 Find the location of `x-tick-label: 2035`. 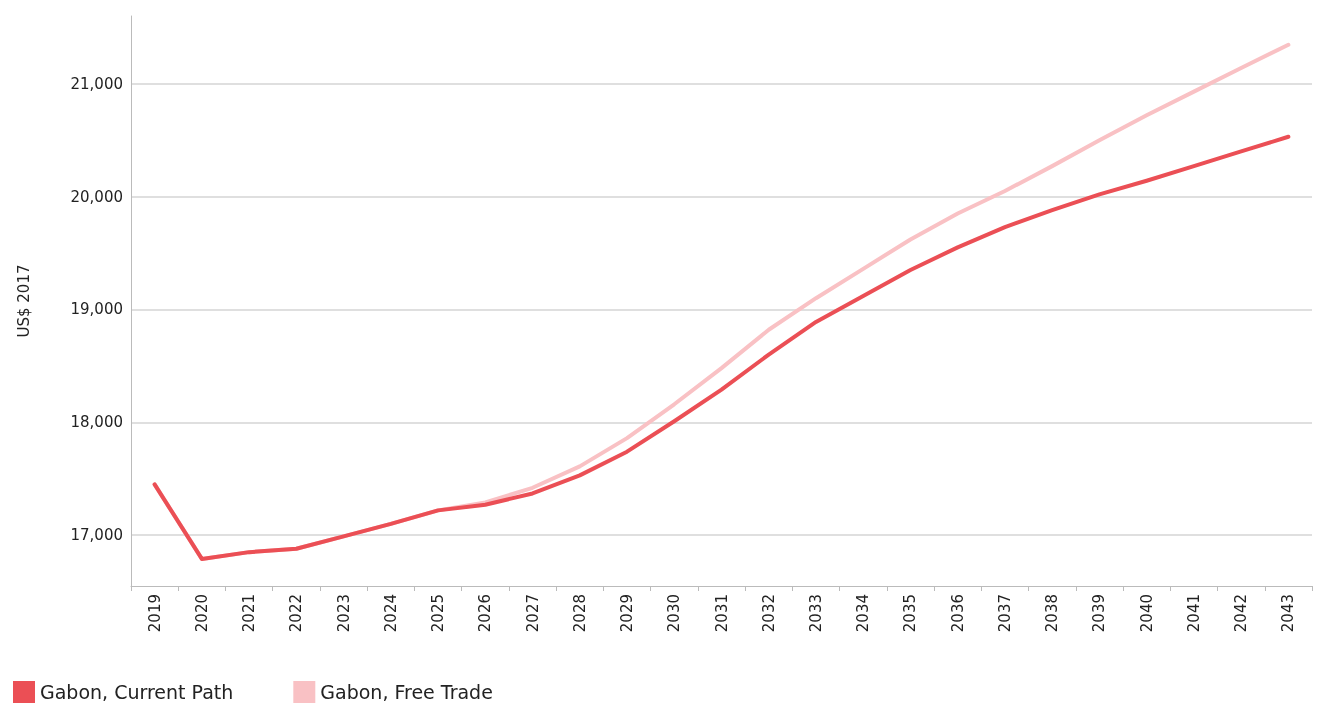

x-tick-label: 2035 is located at coordinates (910, 613).